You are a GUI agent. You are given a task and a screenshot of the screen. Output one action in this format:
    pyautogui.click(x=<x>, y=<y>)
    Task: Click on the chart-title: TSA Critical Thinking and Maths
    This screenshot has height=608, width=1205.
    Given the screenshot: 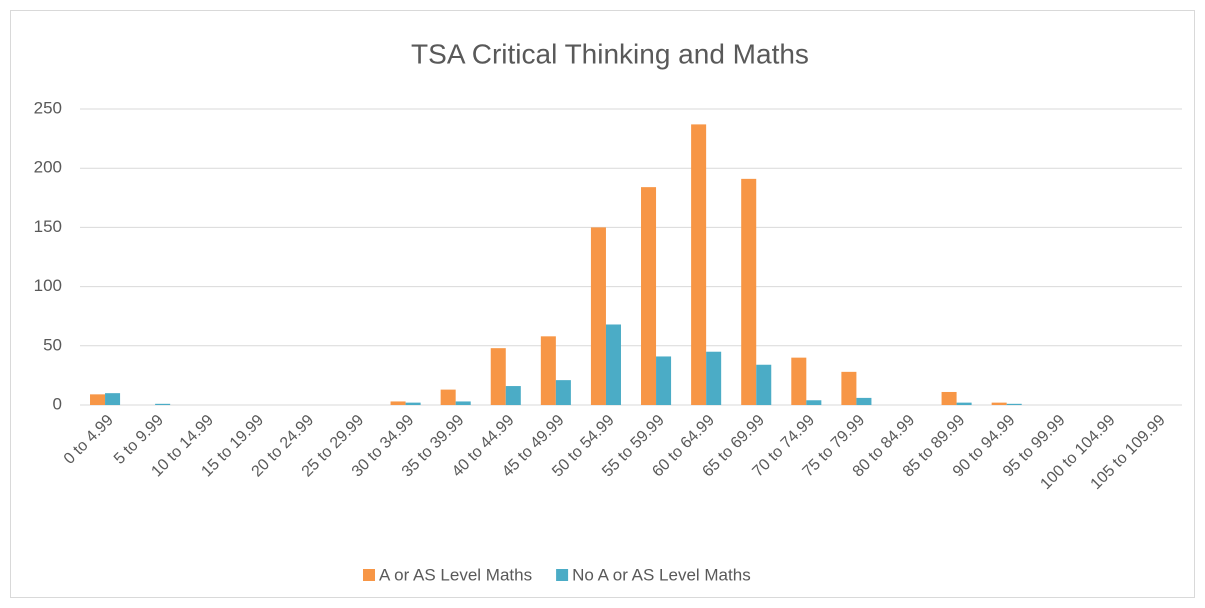 What is the action you would take?
    pyautogui.click(x=610, y=53)
    